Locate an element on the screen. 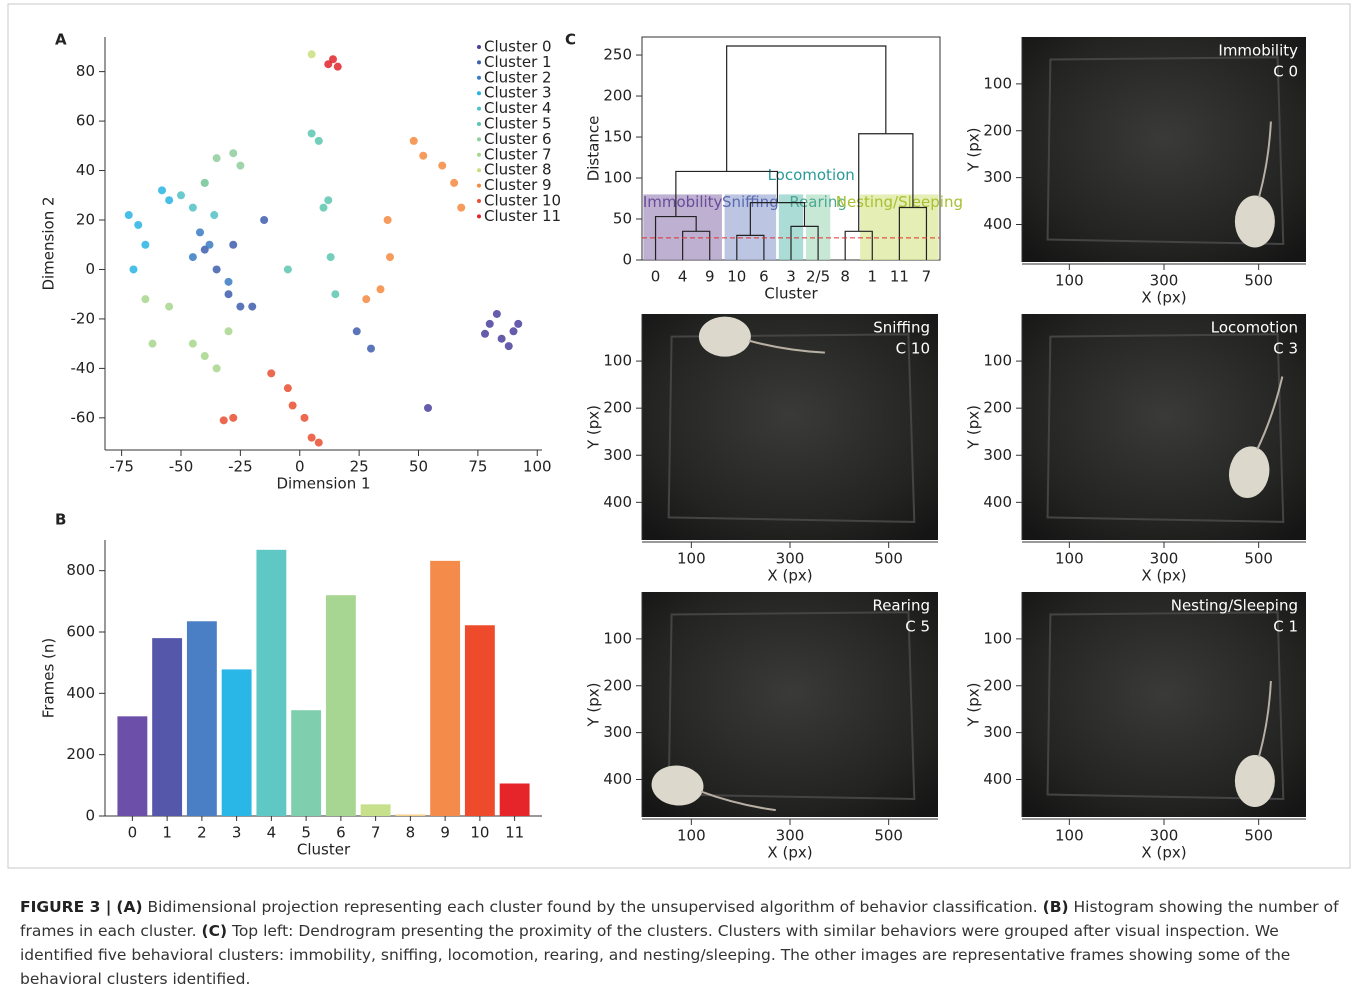 This screenshot has height=999, width=1358. image-title: Rearing is located at coordinates (901, 606).